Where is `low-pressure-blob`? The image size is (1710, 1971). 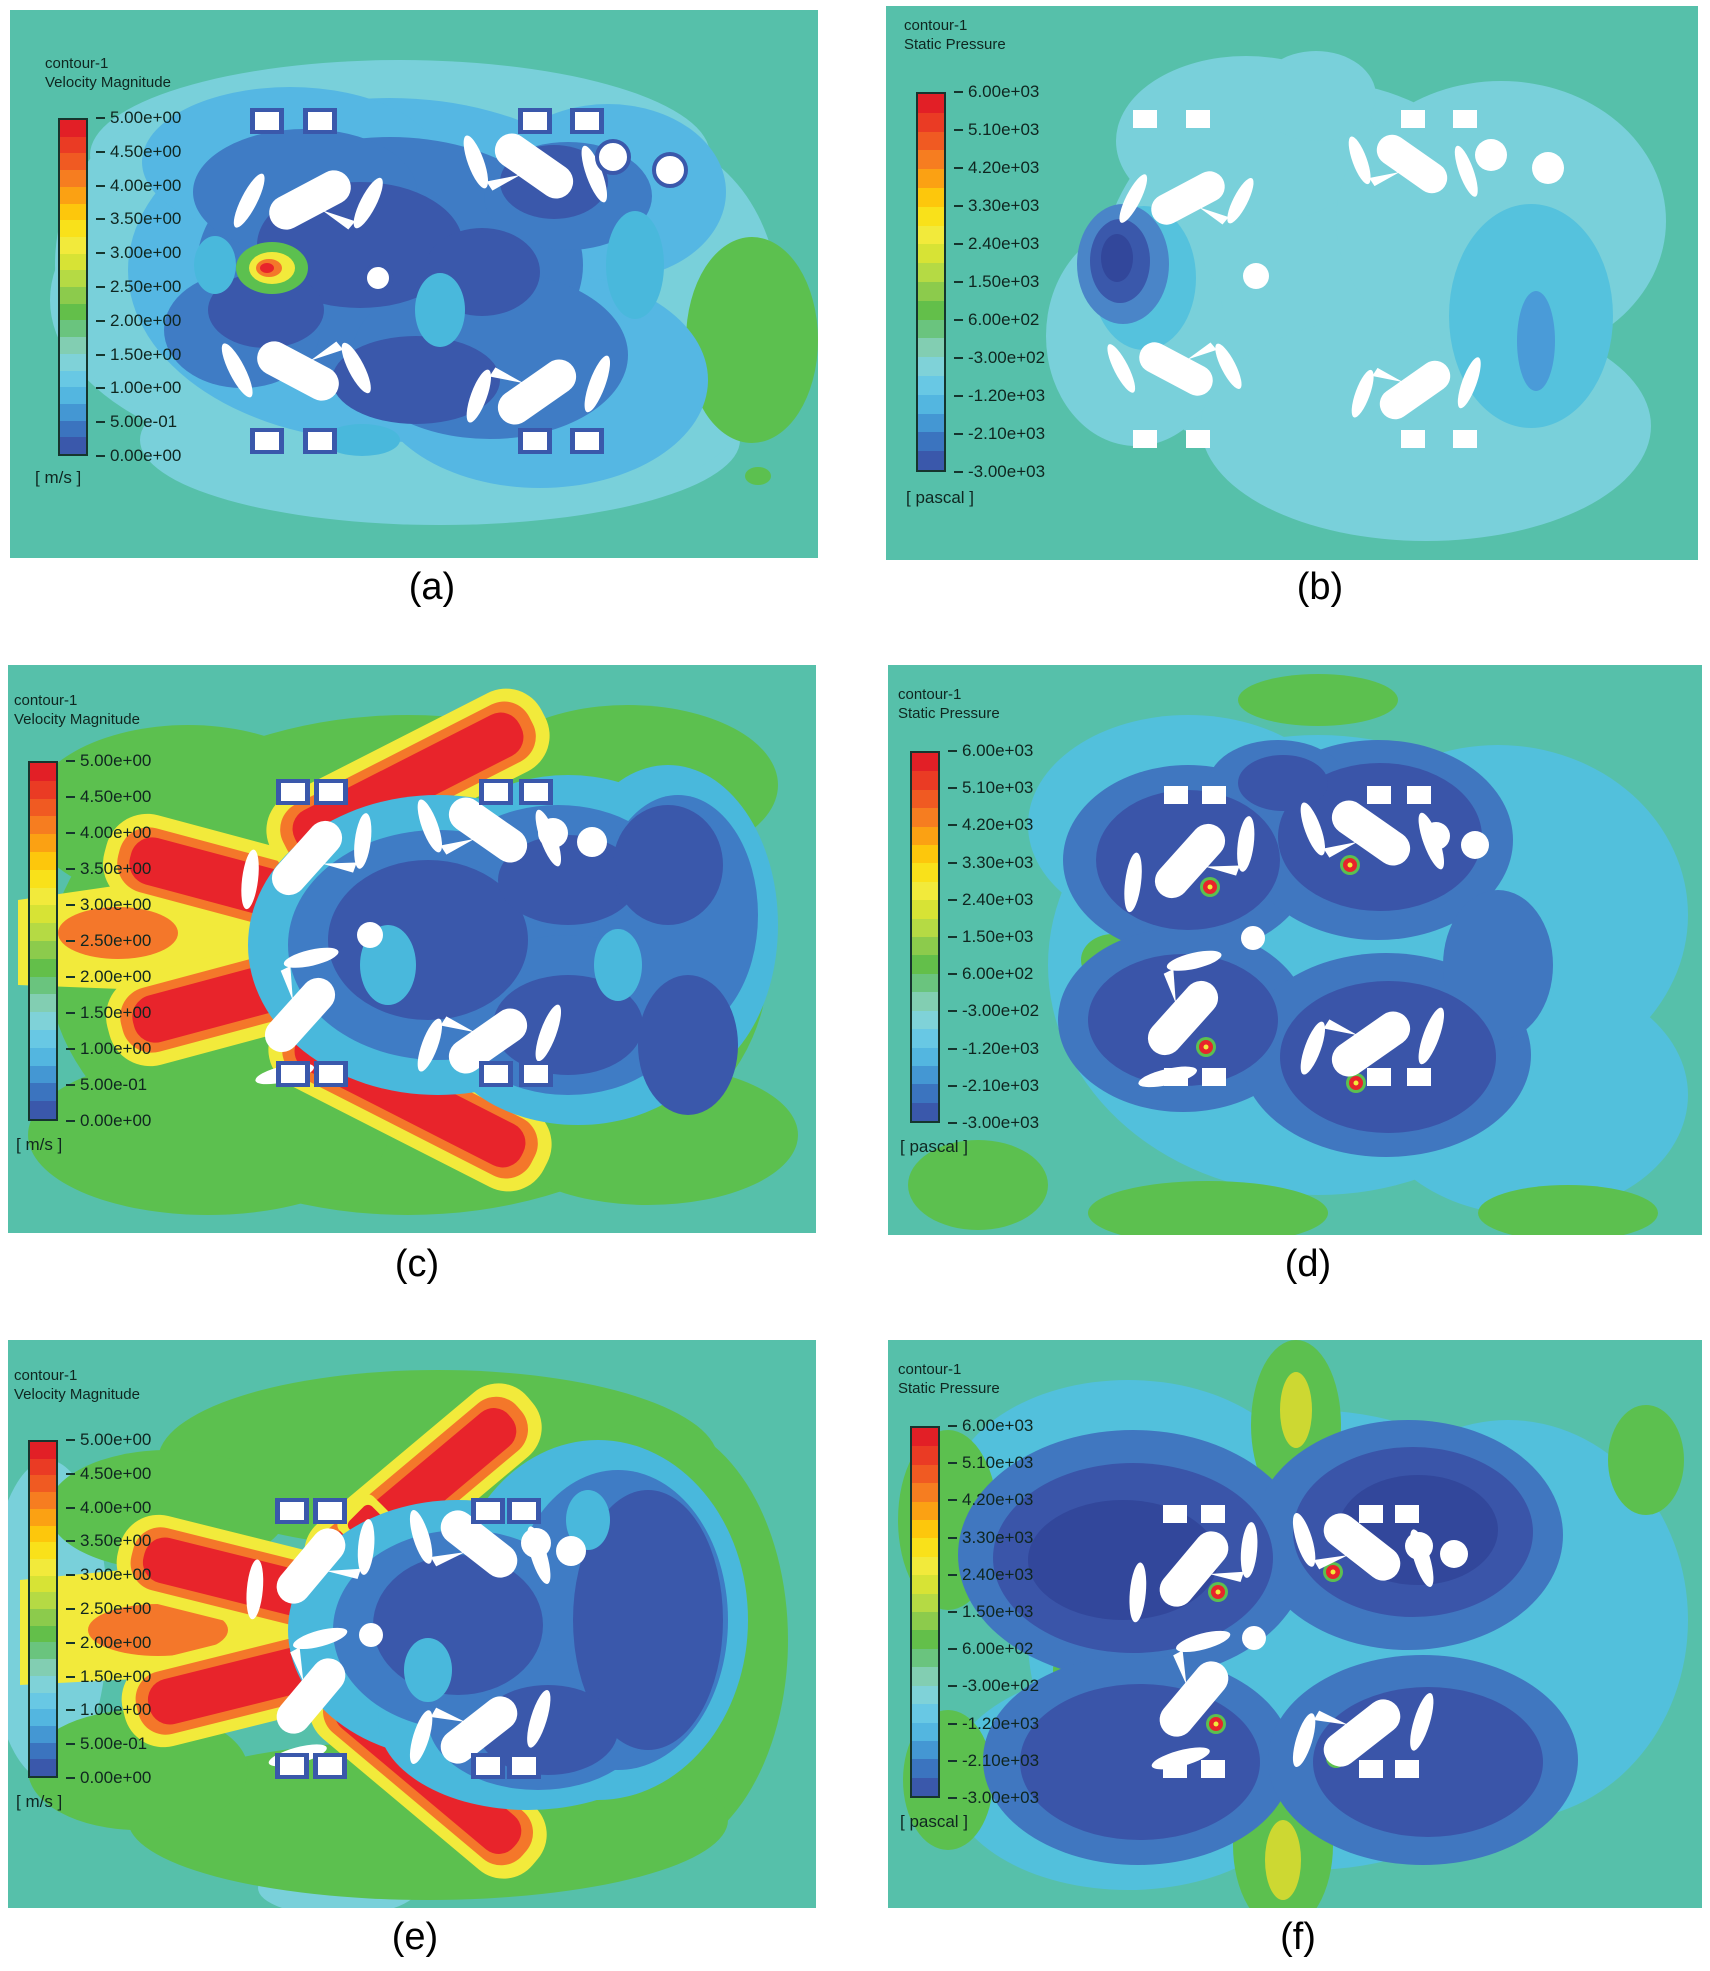 low-pressure-blob is located at coordinates (1123, 264).